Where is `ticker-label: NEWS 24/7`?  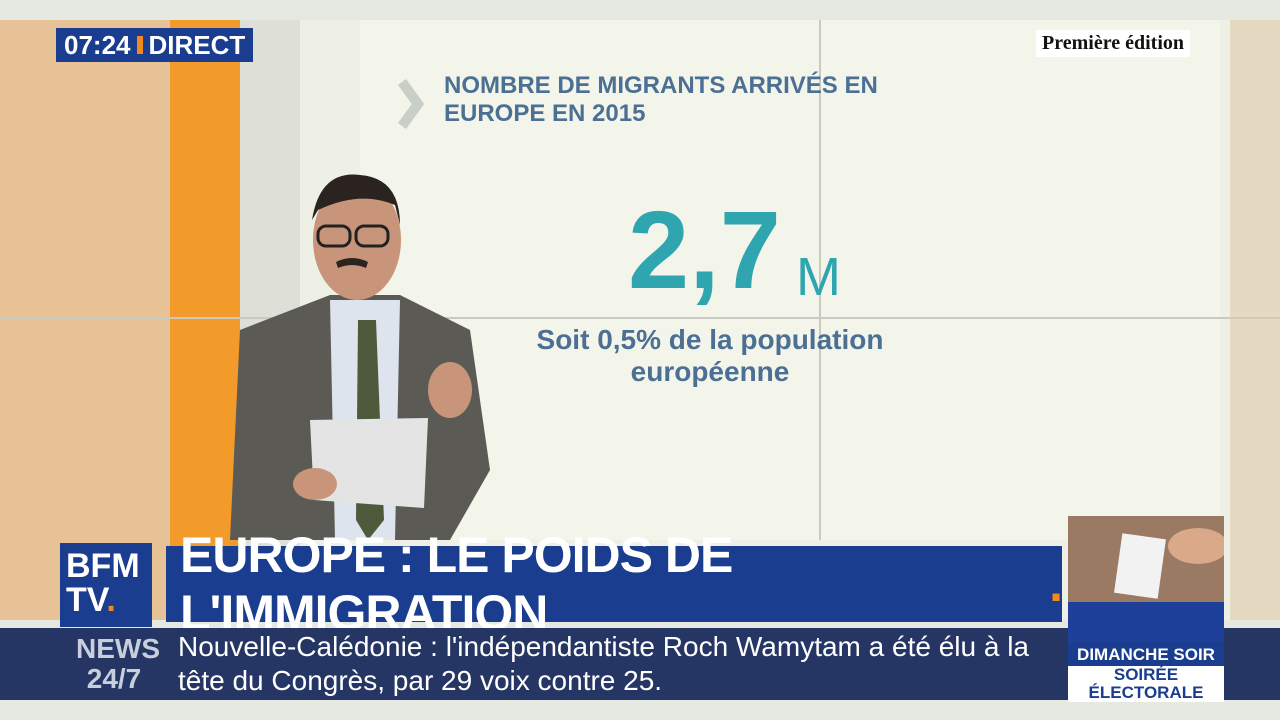
ticker-label: NEWS 24/7 is located at coordinates (118, 663).